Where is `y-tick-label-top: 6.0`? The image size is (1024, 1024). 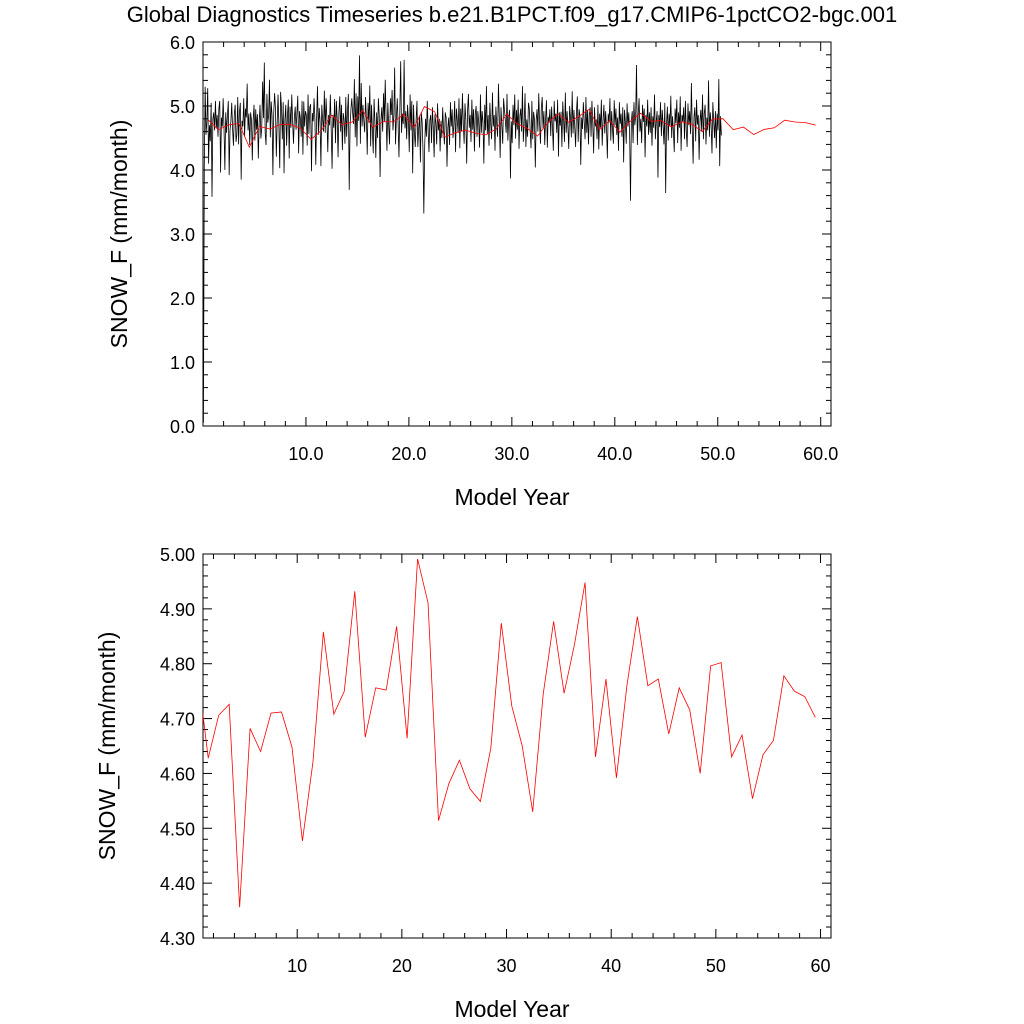
y-tick-label-top: 6.0 is located at coordinates (182, 43).